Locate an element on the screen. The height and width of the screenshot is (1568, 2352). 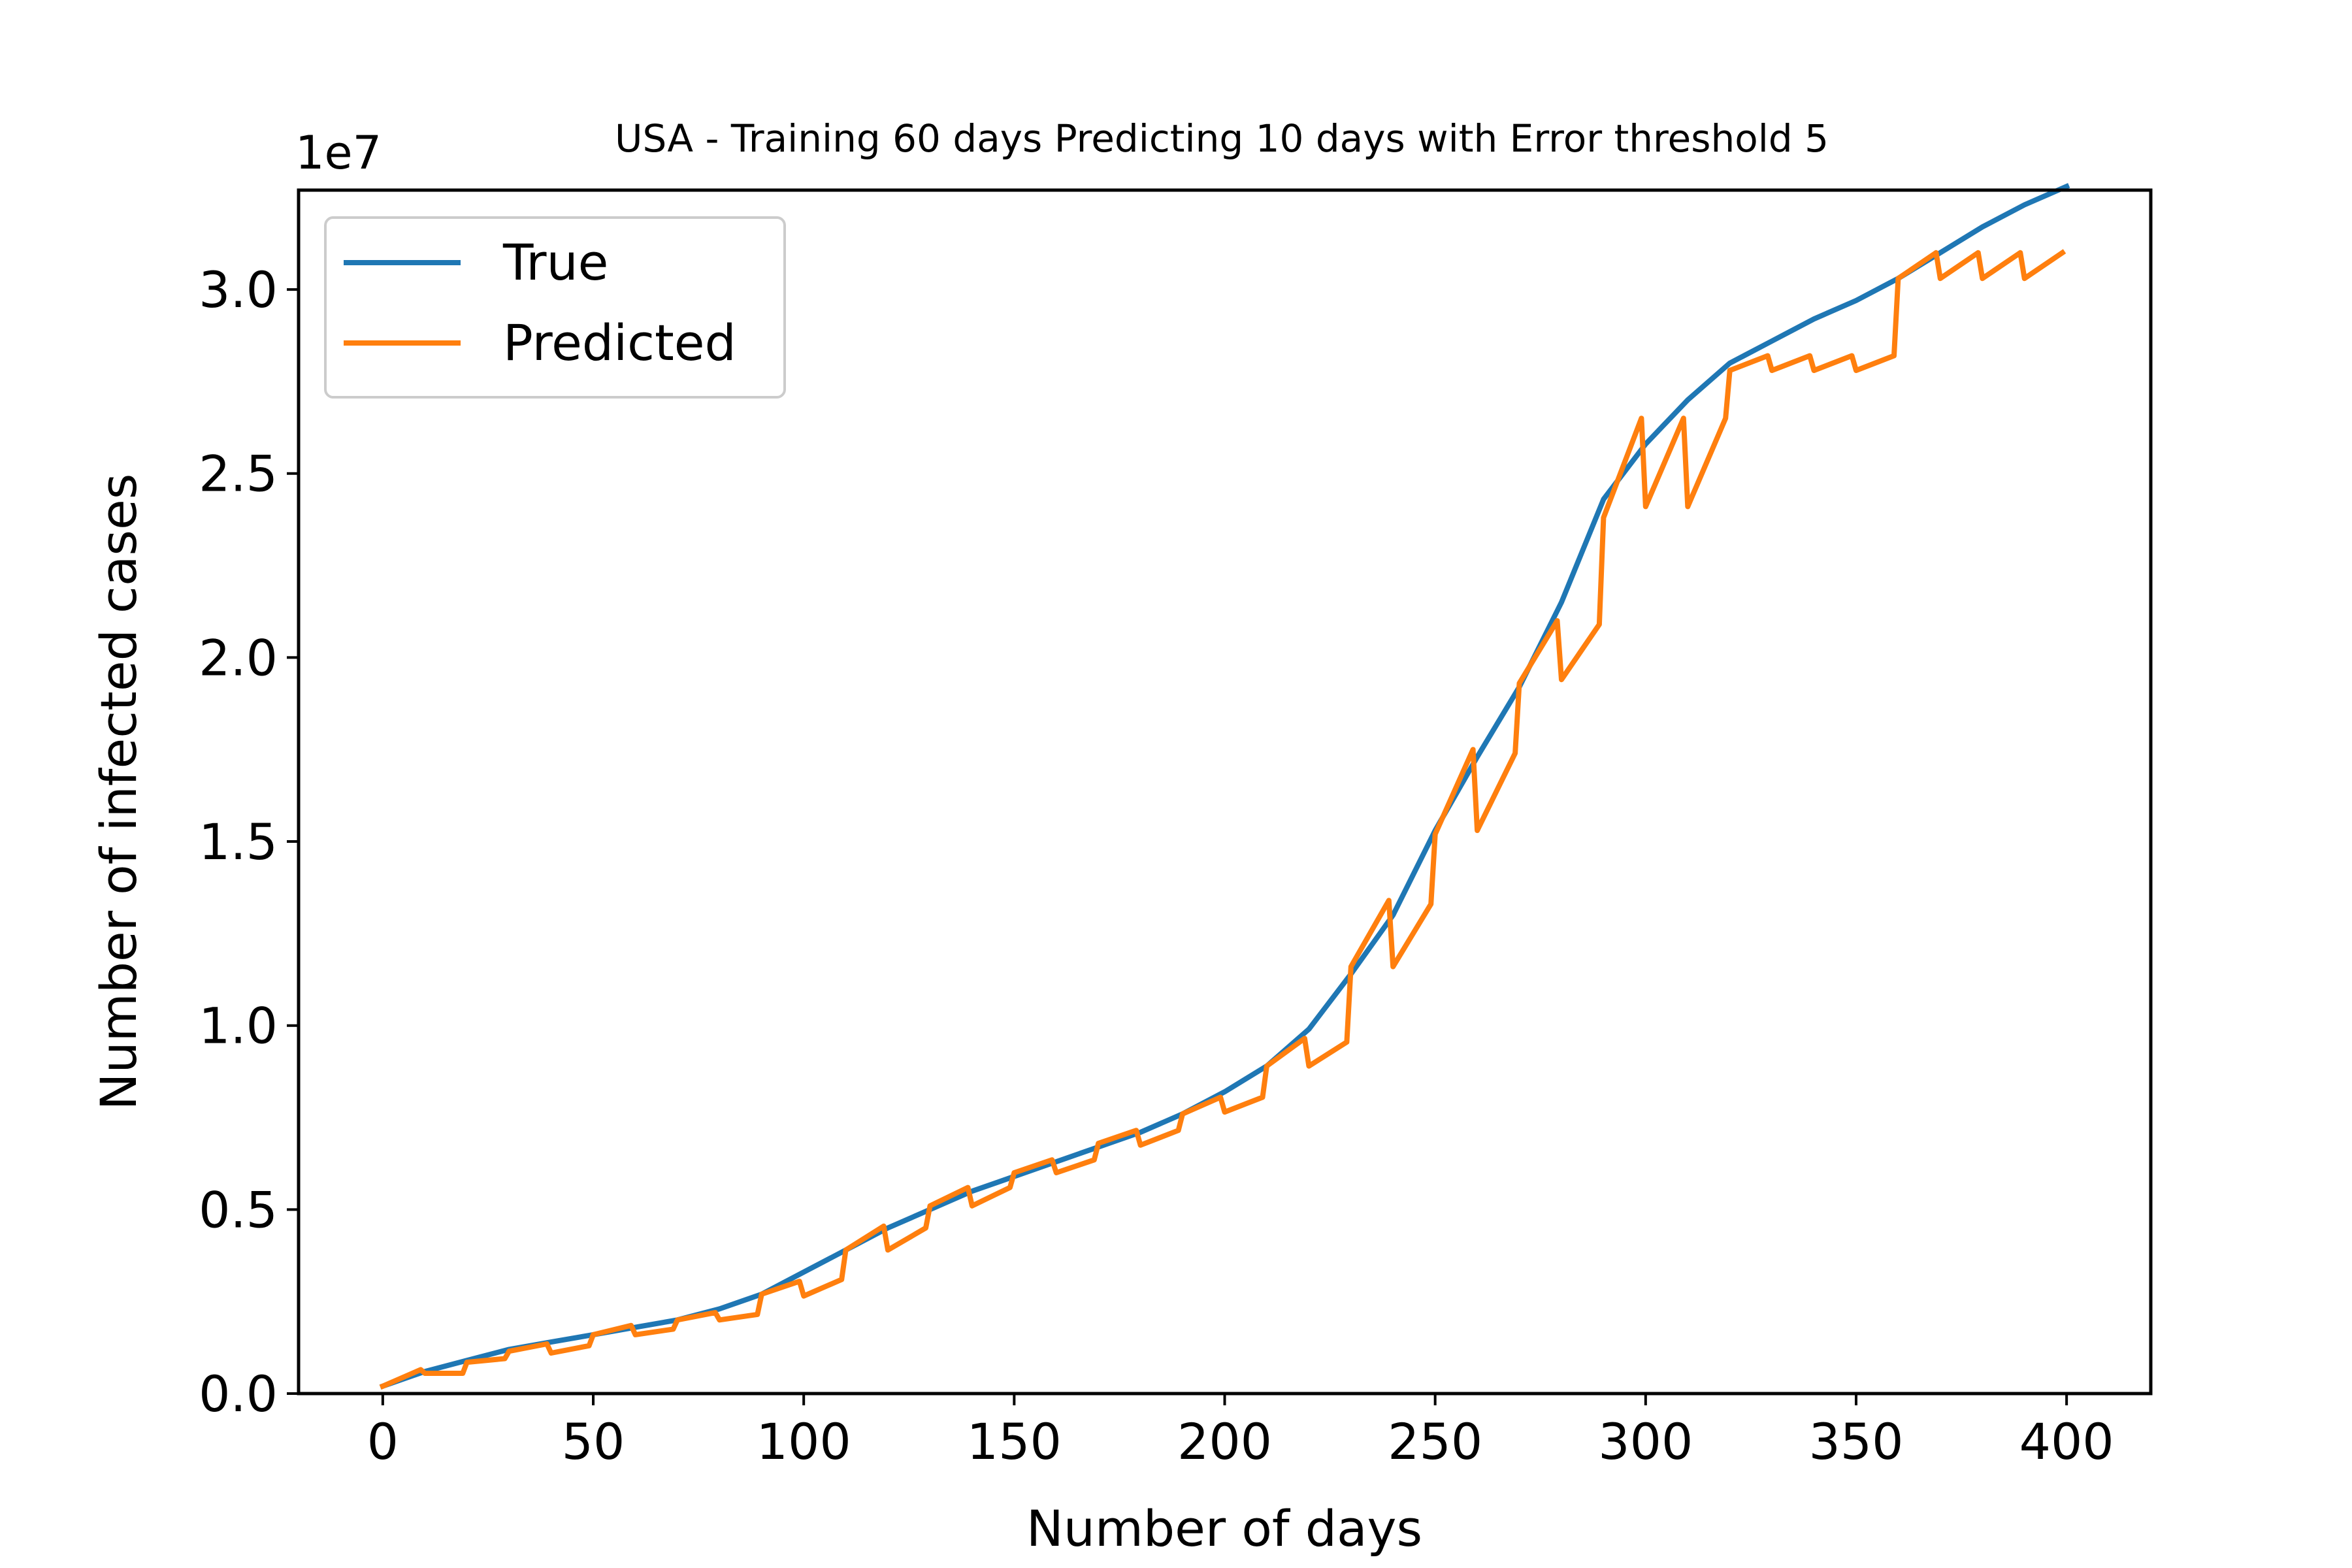
y-tick-label: 3.0 is located at coordinates (238, 290).